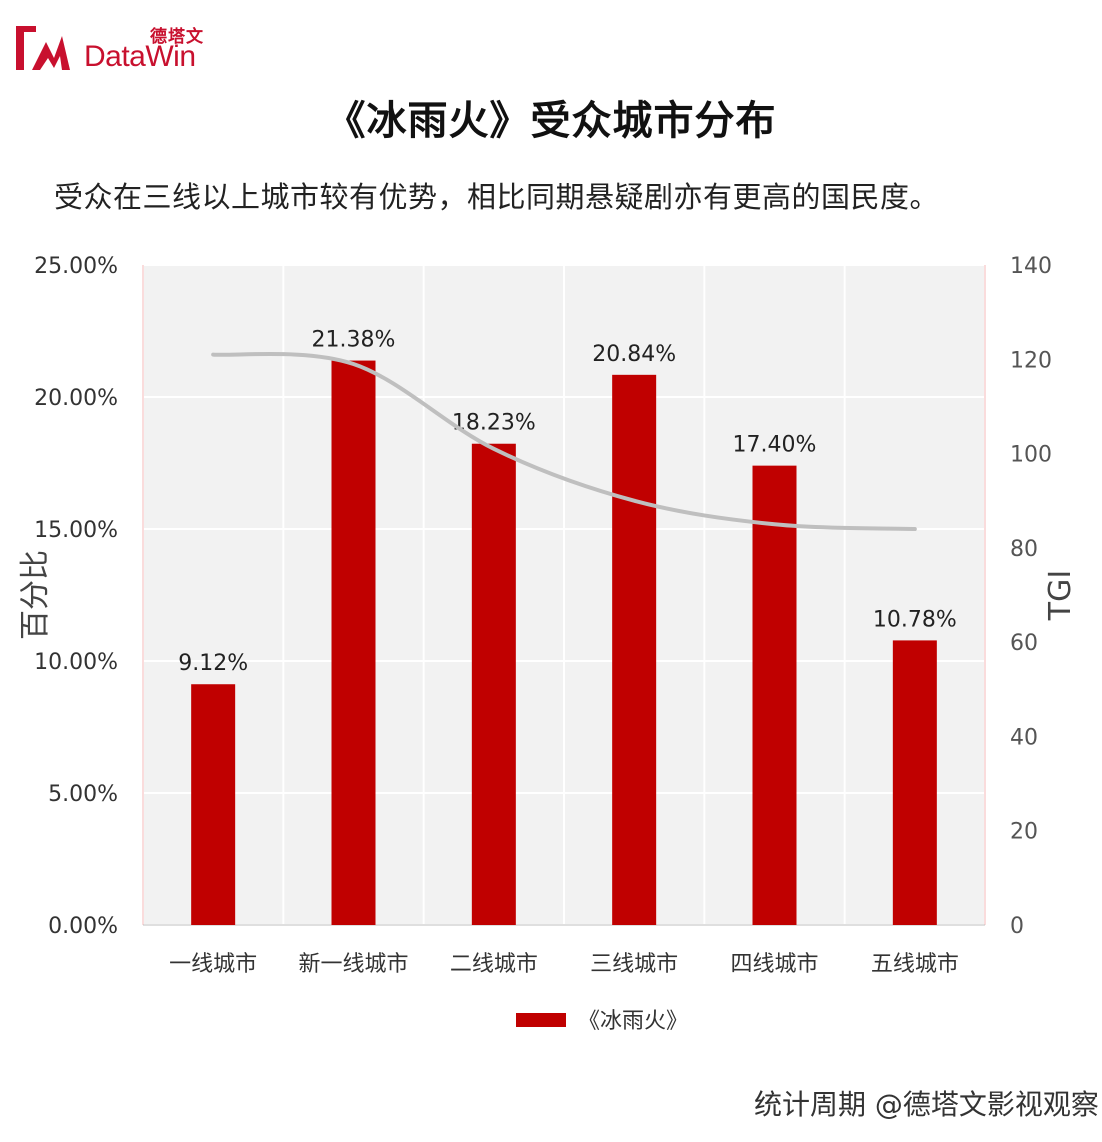  Describe the element at coordinates (83, 926) in the screenshot. I see `y-left-tick-label: 0.00%` at that location.